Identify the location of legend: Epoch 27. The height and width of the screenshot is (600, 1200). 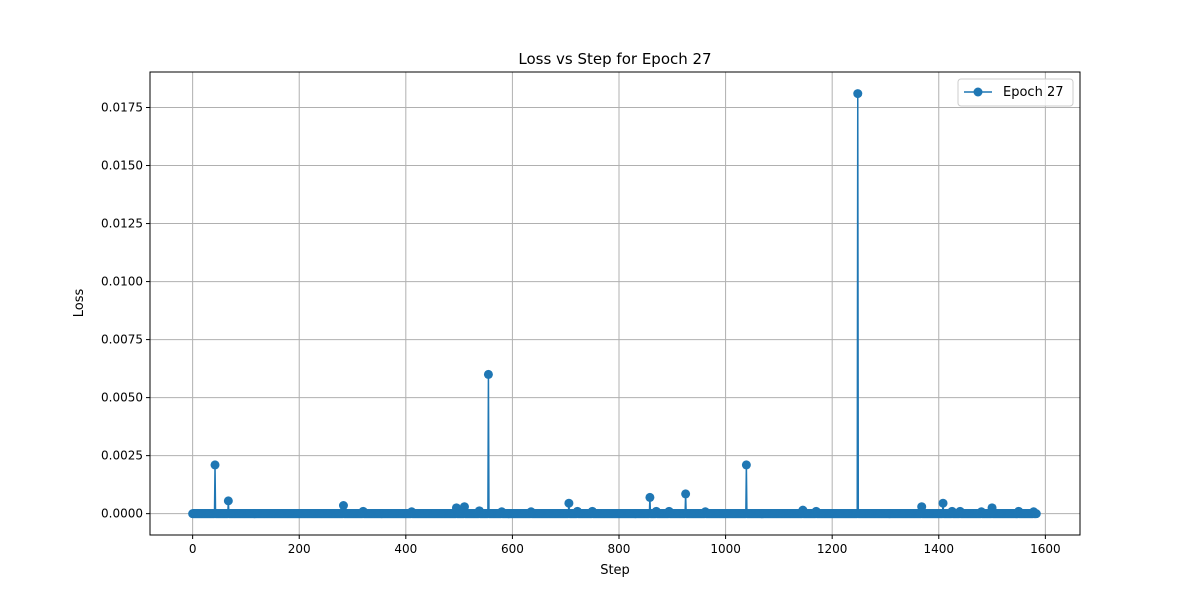
(1015, 92).